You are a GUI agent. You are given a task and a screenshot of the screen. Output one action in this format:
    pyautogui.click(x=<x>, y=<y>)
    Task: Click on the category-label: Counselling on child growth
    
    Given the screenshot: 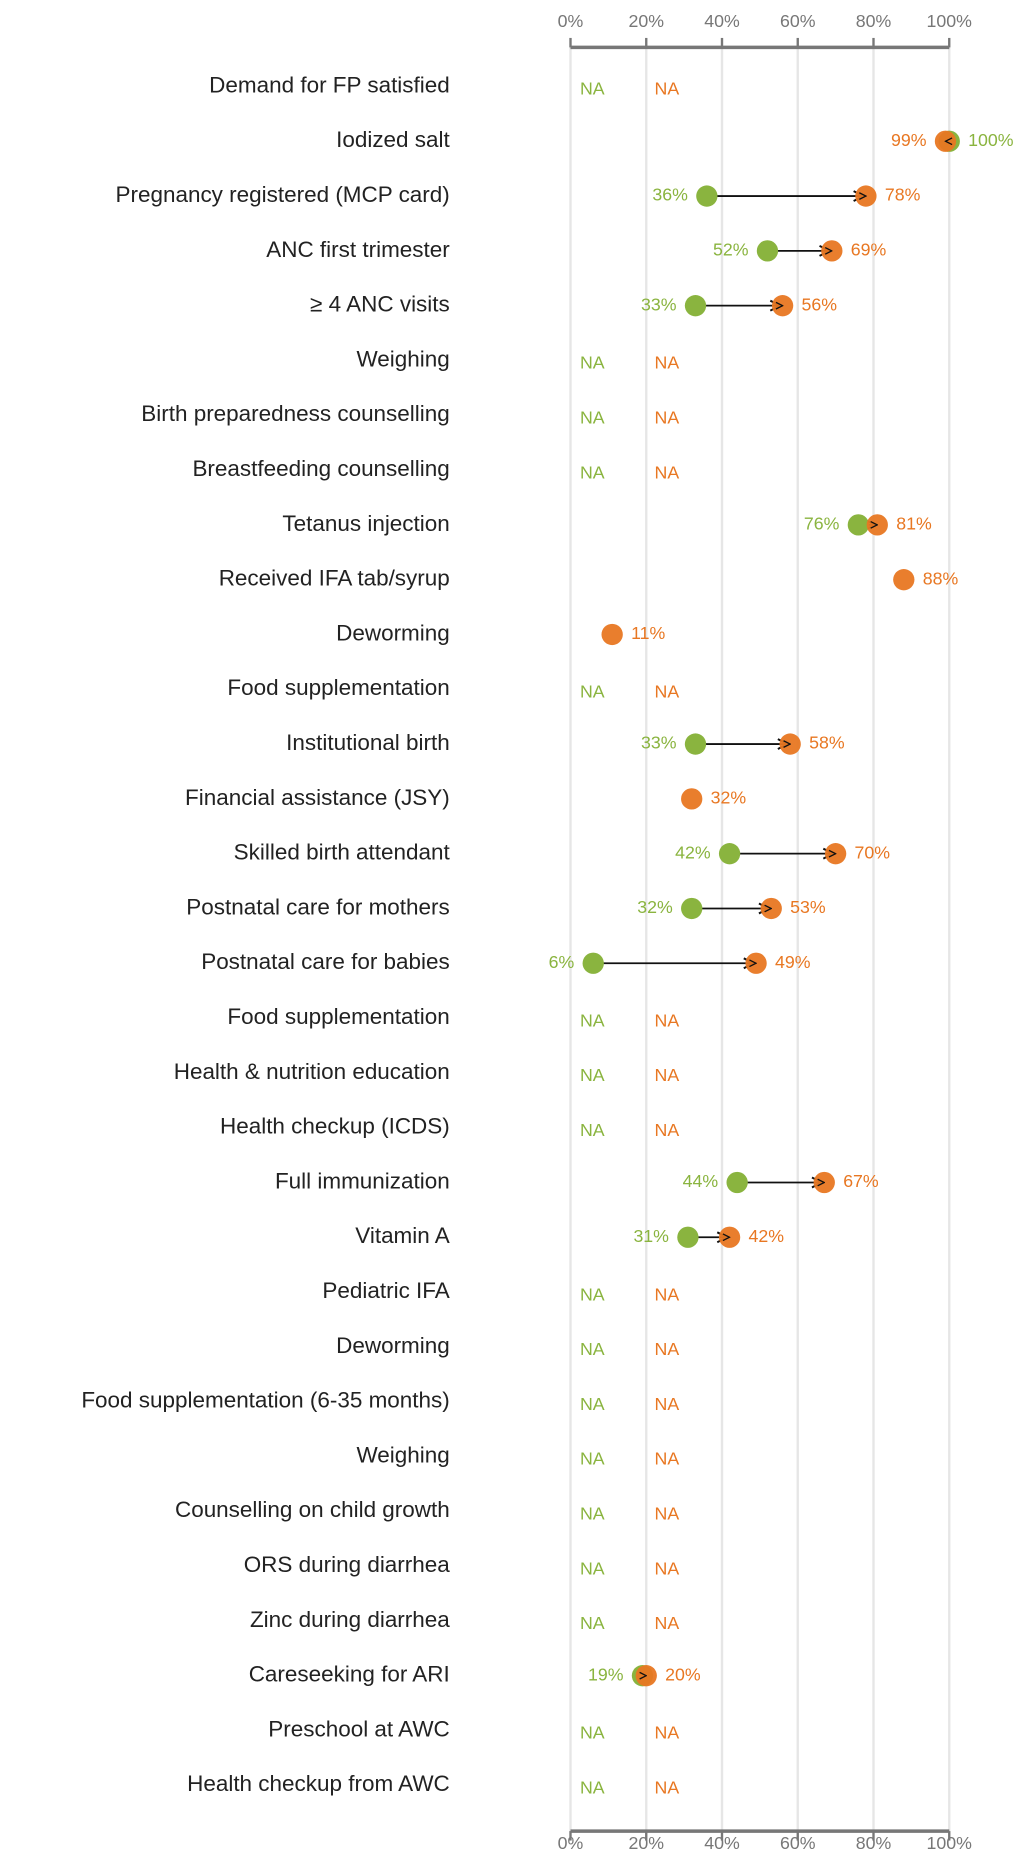 What is the action you would take?
    pyautogui.click(x=312, y=1509)
    